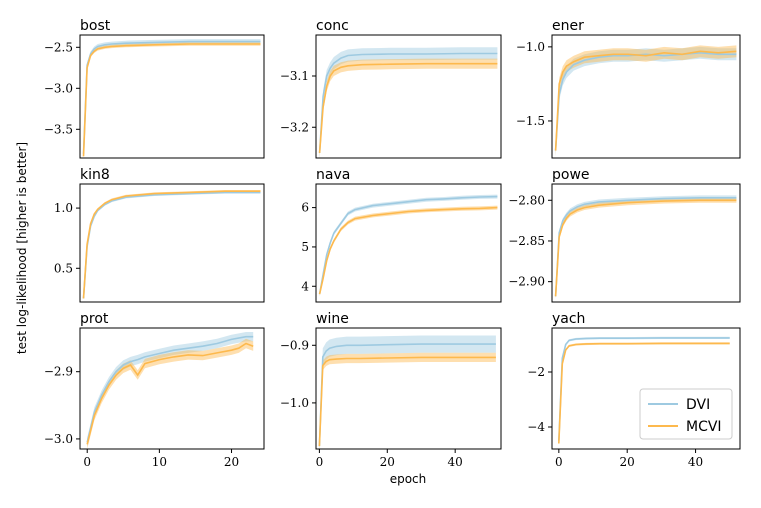 The width and height of the screenshot is (761, 508). I want to click on panel-bost: bost −2.5 −3.0 −3.5, so click(154, 88).